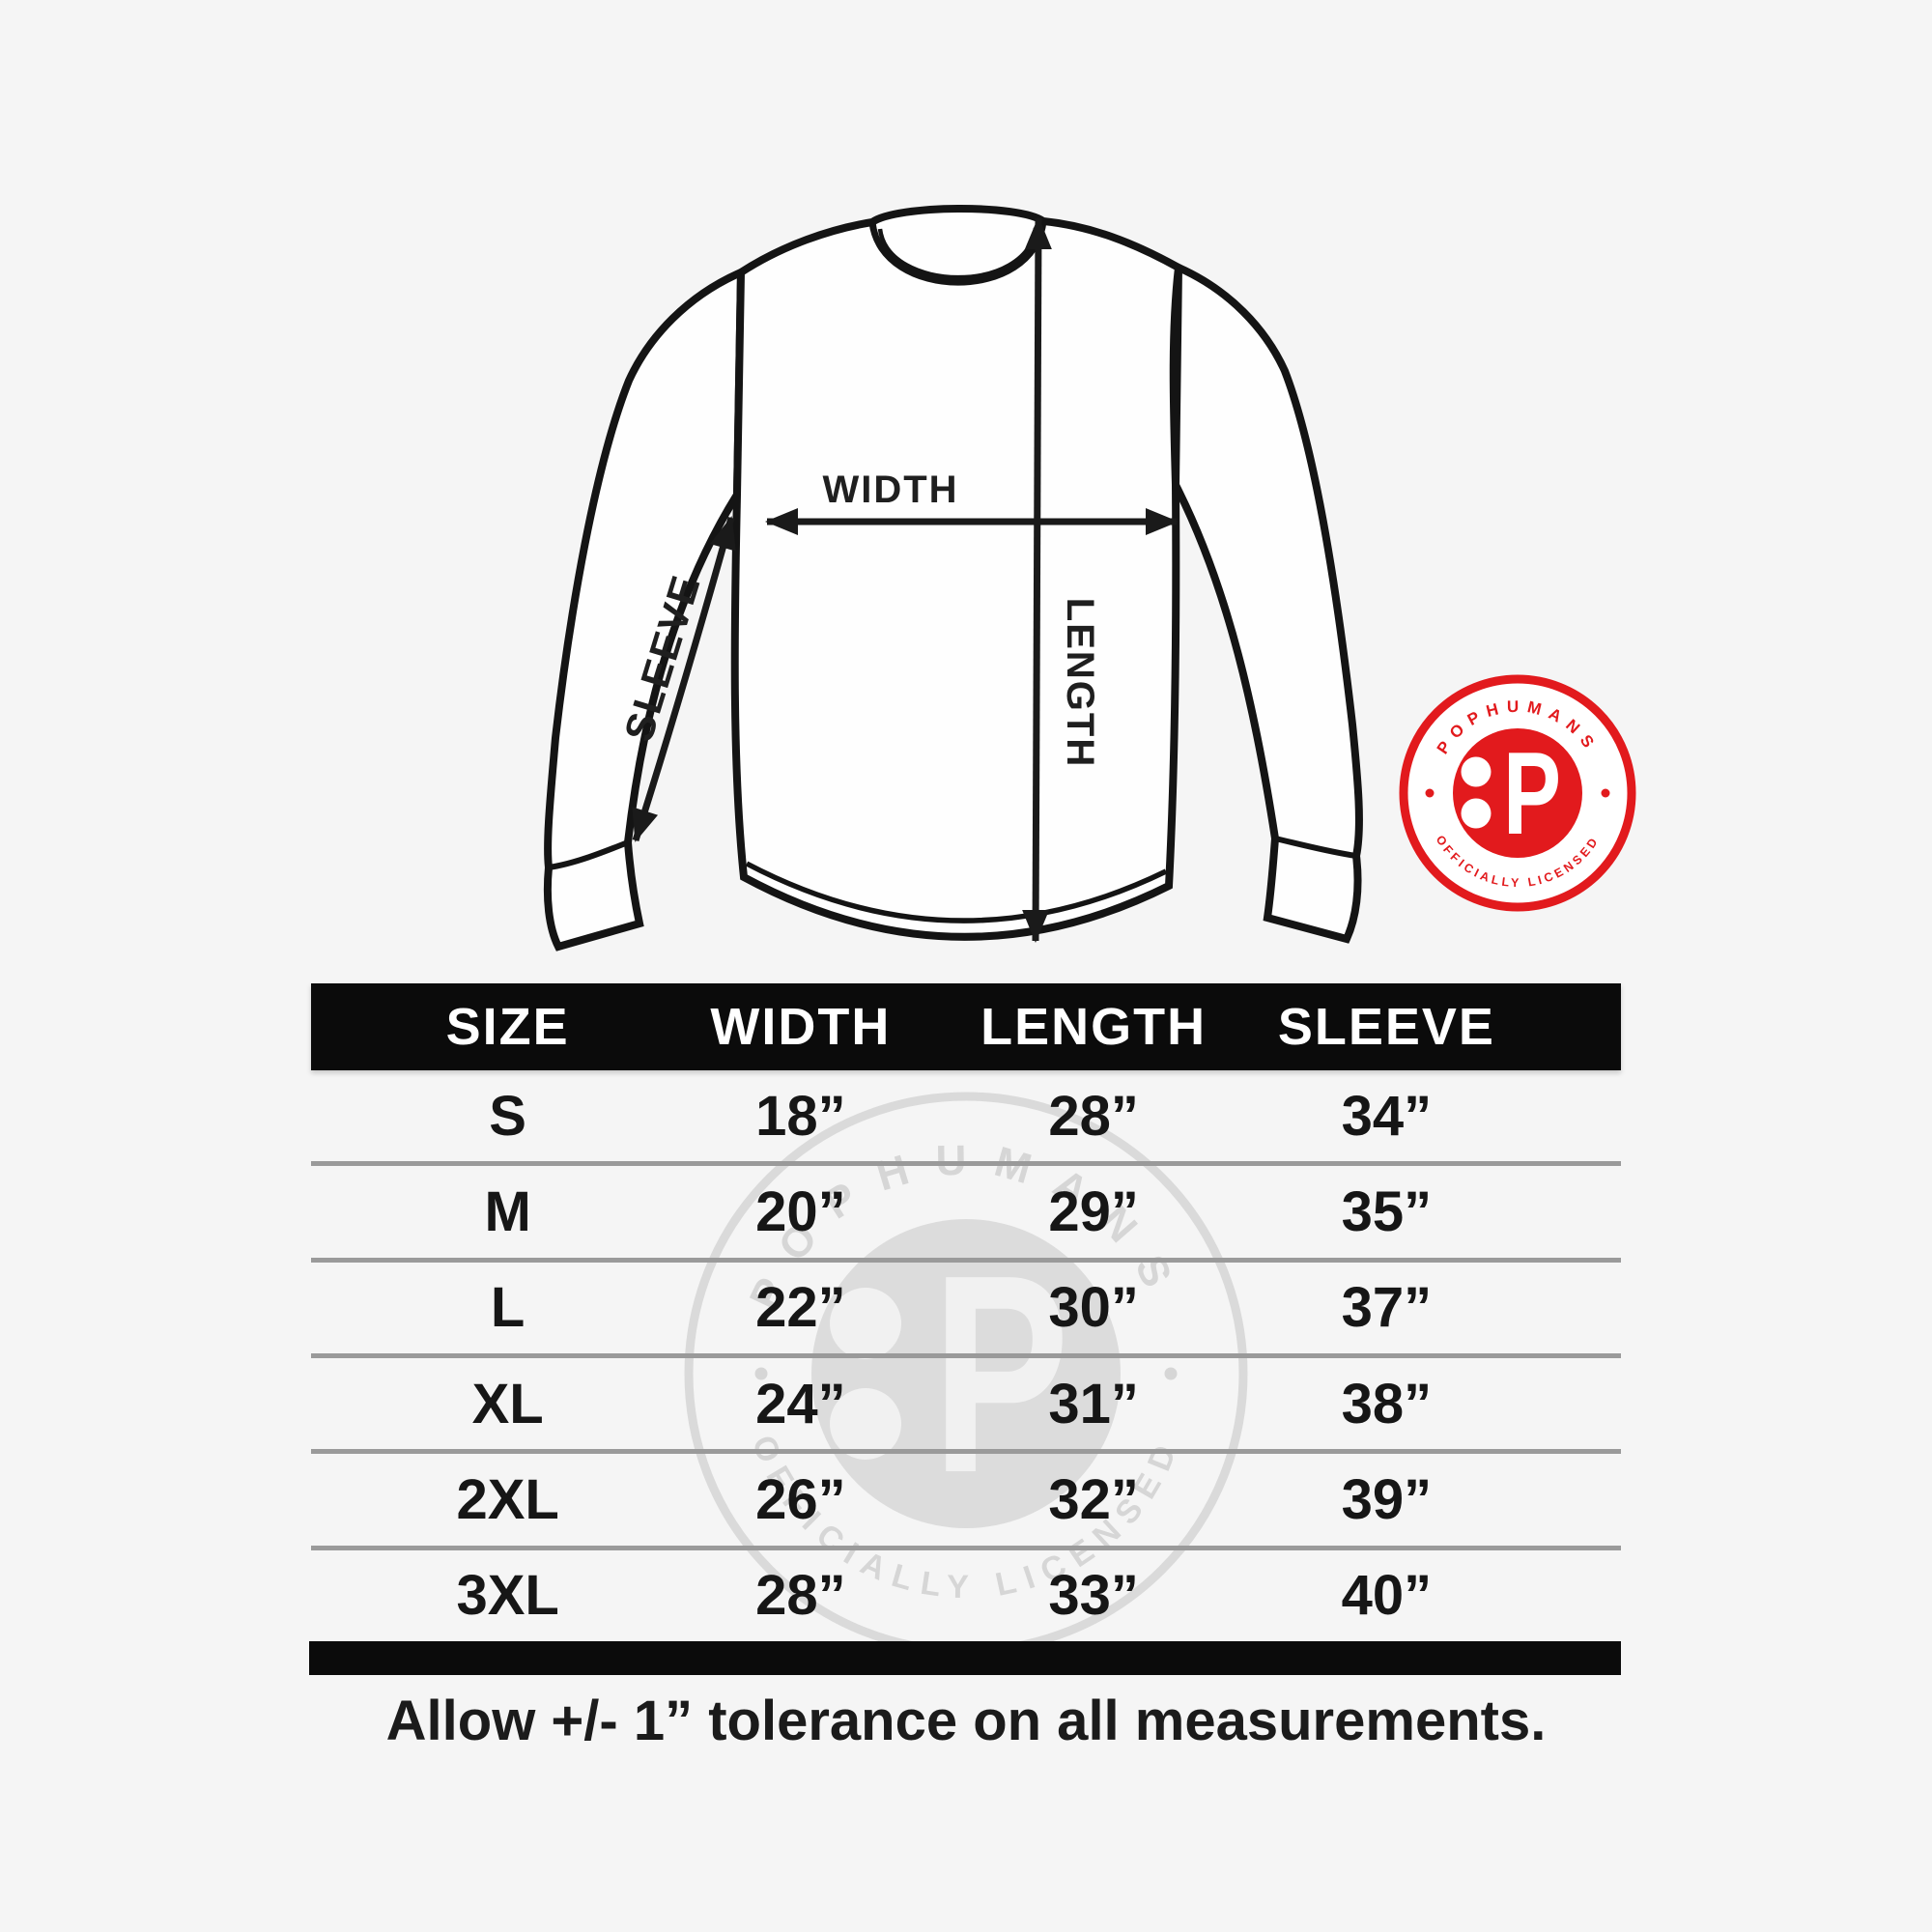 The width and height of the screenshot is (1932, 1932). Describe the element at coordinates (801, 1027) in the screenshot. I see `header-width: WIDTH` at that location.